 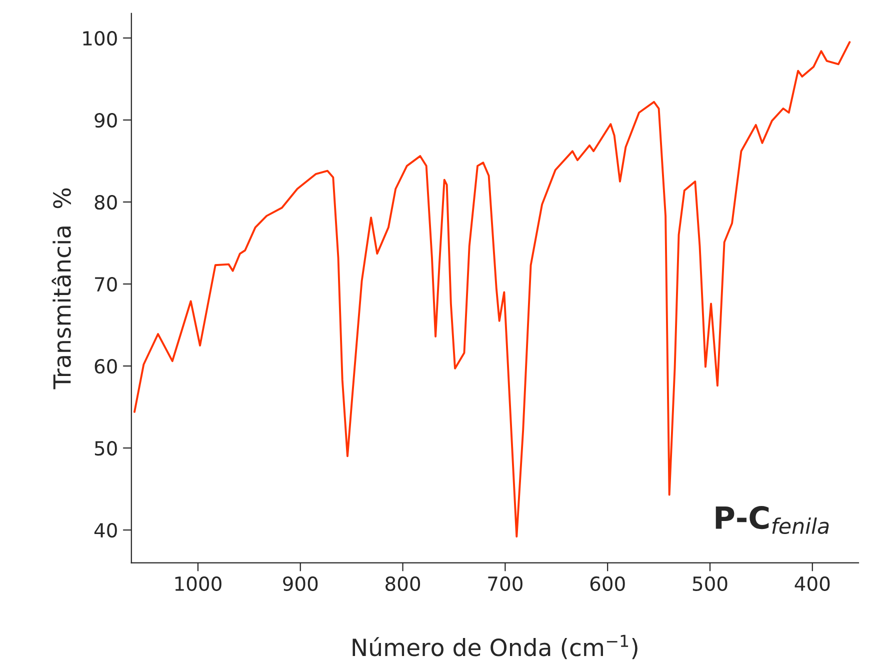 What do you see at coordinates (105, 120) in the screenshot?
I see `y-tick-label: 90` at bounding box center [105, 120].